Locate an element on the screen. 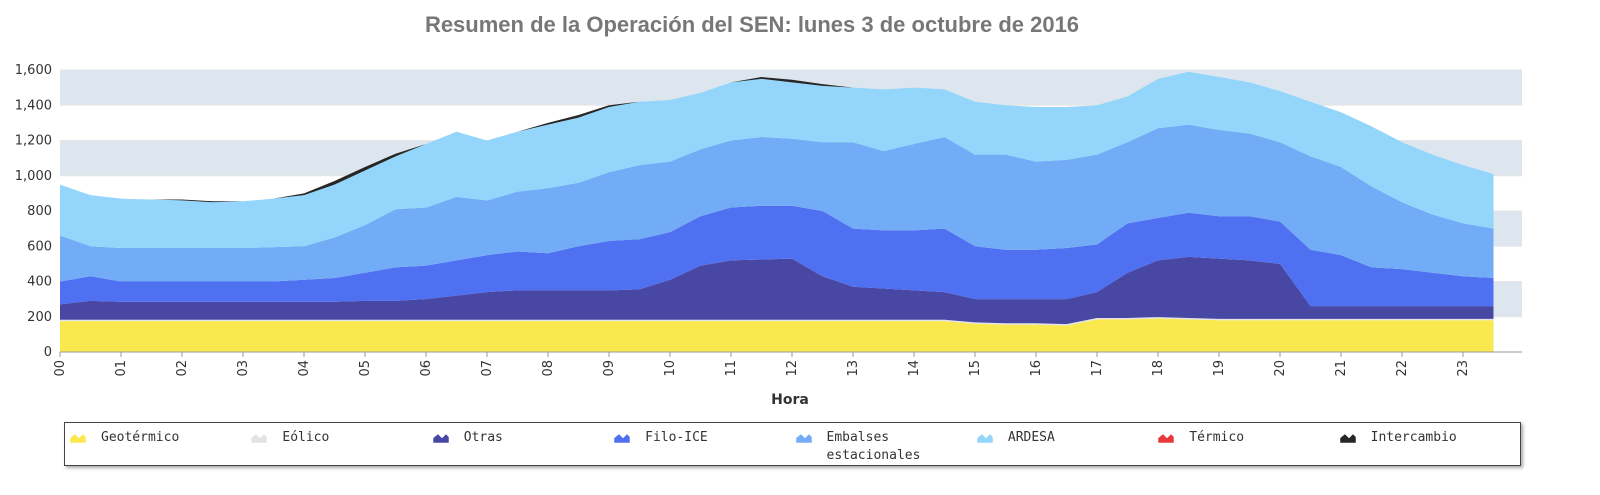 The width and height of the screenshot is (1600, 495). legend-label: ARDESA is located at coordinates (1031, 437).